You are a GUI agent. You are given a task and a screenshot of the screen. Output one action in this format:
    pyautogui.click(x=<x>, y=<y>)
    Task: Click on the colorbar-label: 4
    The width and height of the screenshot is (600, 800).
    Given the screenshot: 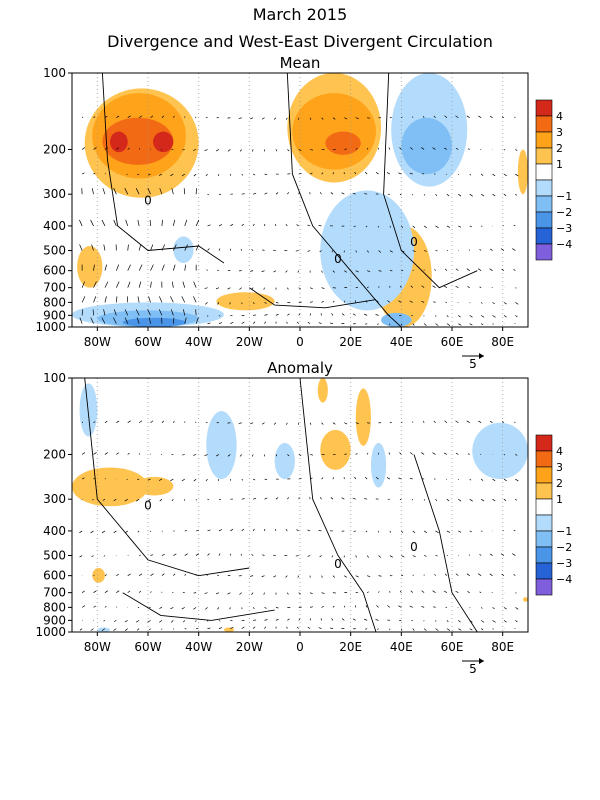 What is the action you would take?
    pyautogui.click(x=559, y=451)
    